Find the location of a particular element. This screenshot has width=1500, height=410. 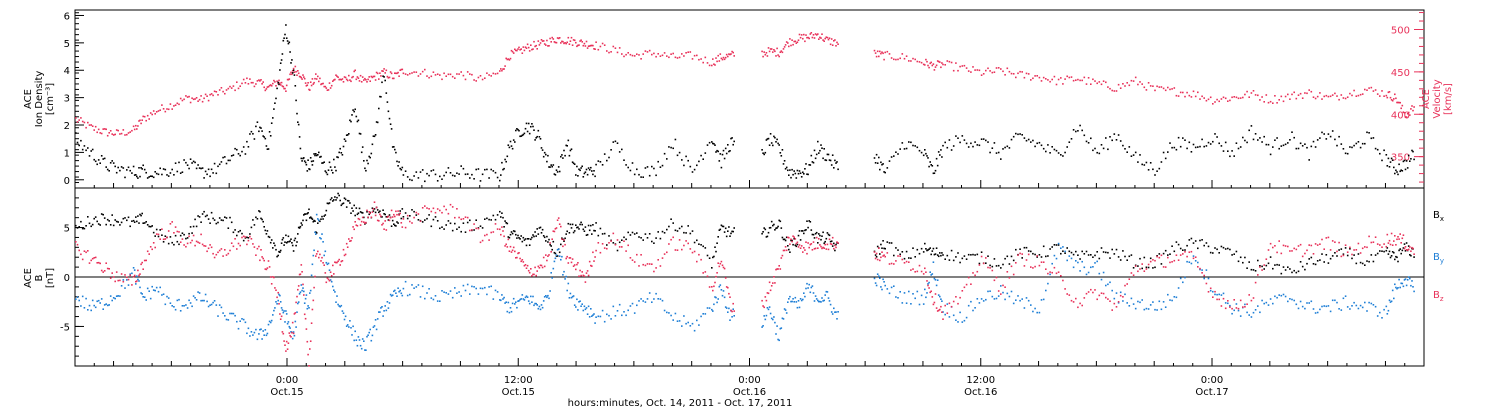

legend-bx: Bx is located at coordinates (1438, 216).